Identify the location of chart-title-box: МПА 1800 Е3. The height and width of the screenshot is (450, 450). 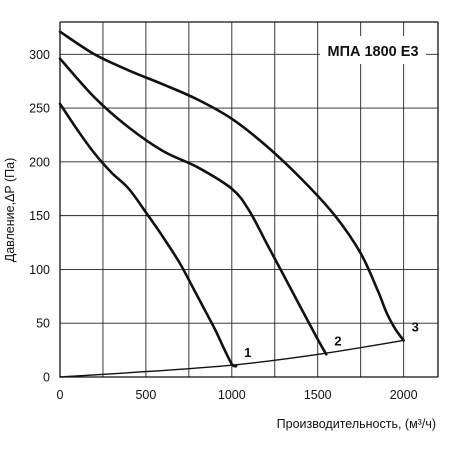
(373, 50).